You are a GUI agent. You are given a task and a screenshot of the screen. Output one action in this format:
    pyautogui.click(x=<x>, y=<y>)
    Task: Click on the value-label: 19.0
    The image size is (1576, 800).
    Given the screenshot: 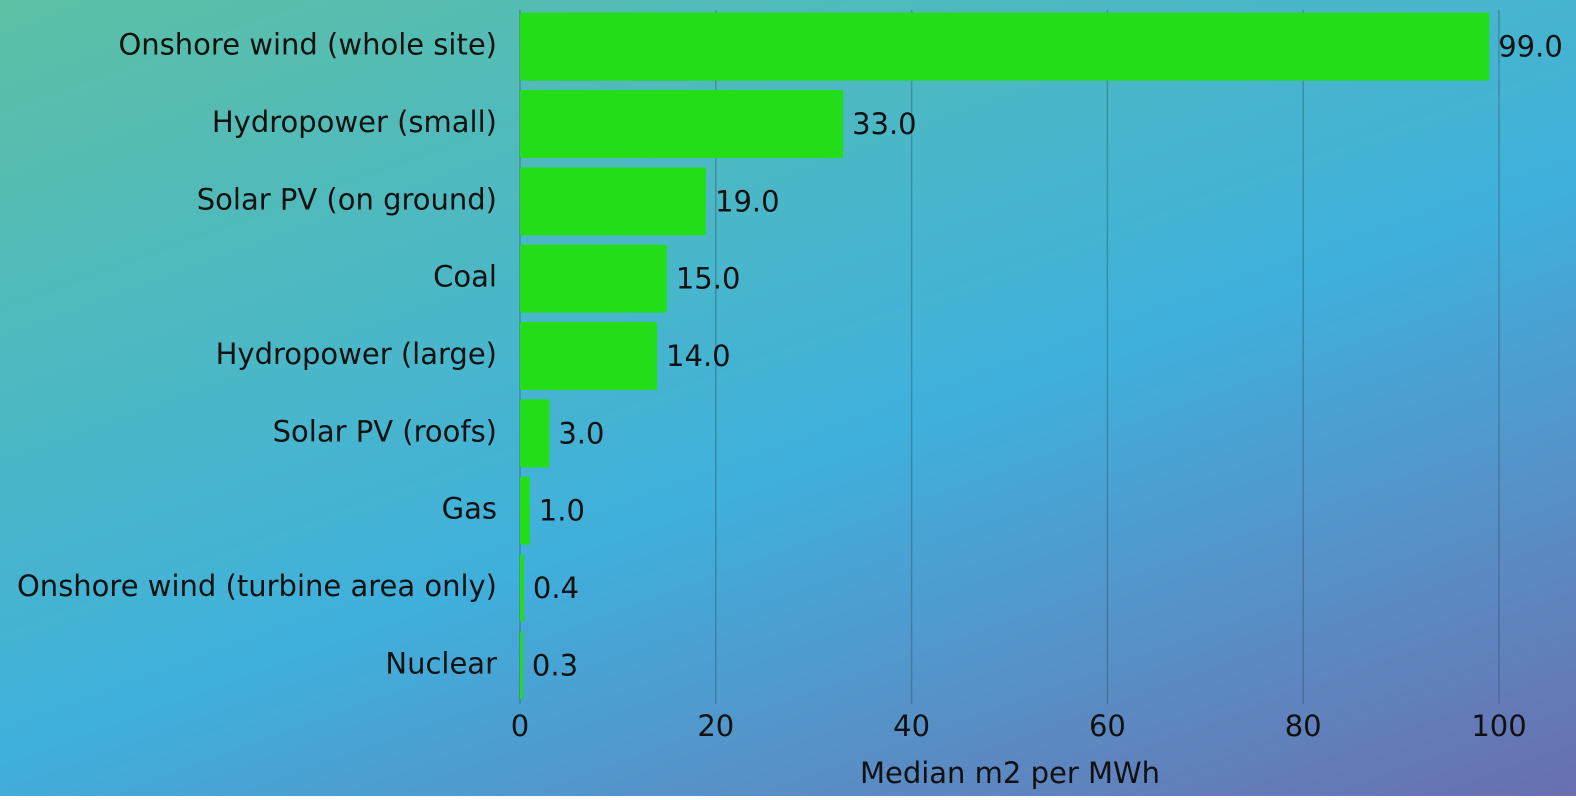 What is the action you would take?
    pyautogui.click(x=747, y=201)
    